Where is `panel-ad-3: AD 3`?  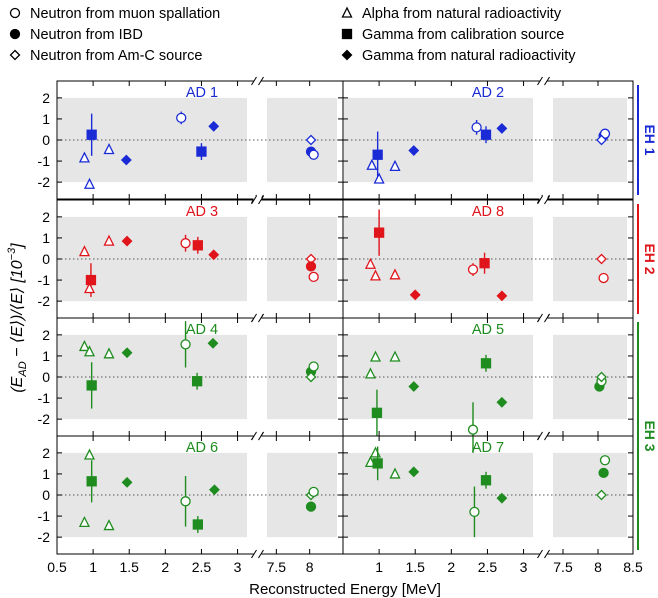 panel-ad-3: AD 3 is located at coordinates (200, 259).